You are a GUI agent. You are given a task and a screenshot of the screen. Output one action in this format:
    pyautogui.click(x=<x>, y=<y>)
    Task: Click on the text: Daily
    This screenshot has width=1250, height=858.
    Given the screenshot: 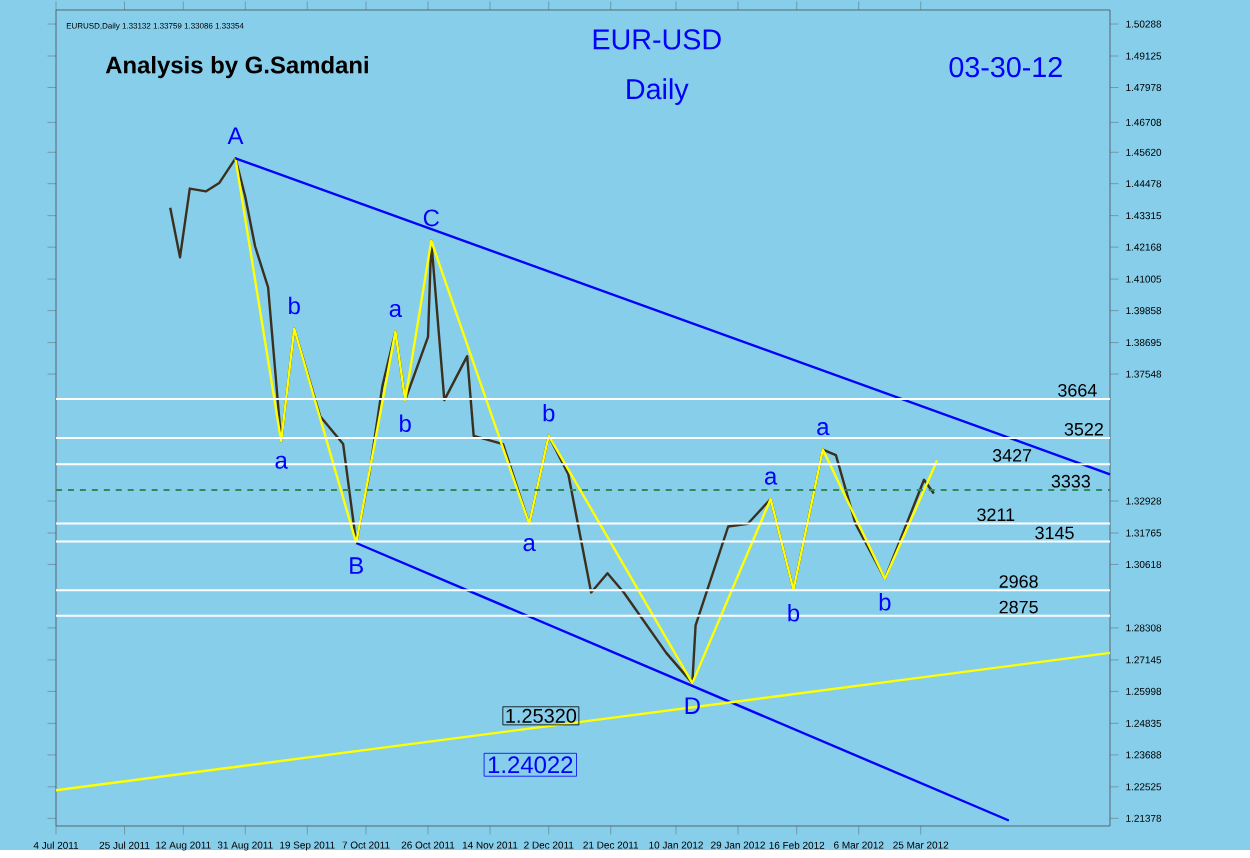 What is the action you would take?
    pyautogui.click(x=658, y=92)
    